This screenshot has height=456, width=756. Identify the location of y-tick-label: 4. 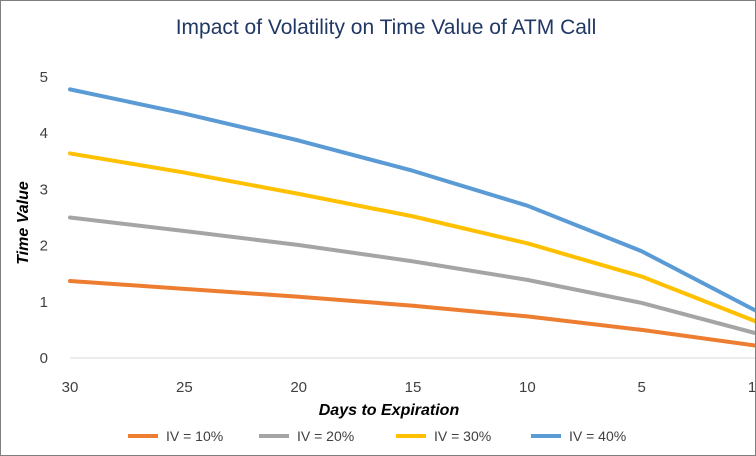
(44, 133).